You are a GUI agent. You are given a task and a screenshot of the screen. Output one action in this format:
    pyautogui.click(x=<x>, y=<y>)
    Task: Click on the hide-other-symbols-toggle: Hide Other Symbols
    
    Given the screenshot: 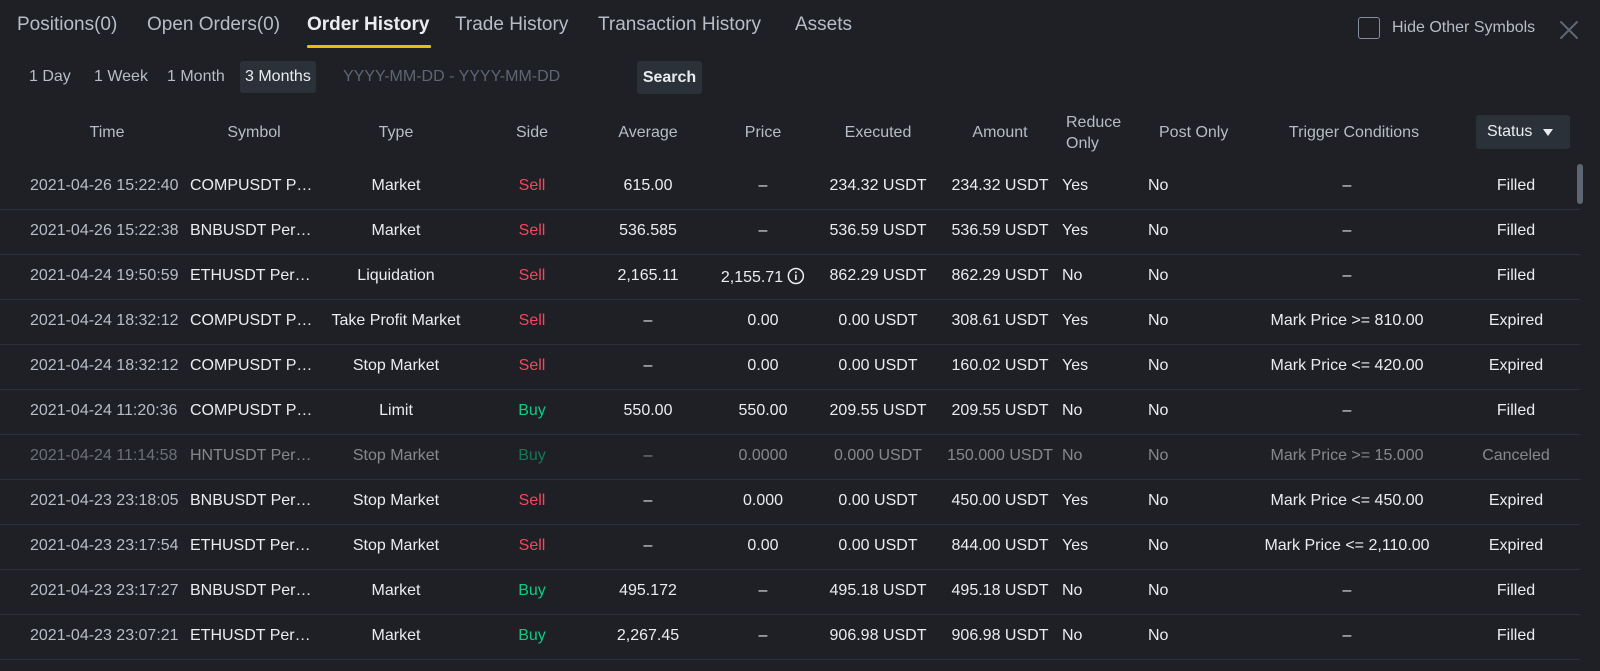 What is the action you would take?
    pyautogui.click(x=1446, y=28)
    